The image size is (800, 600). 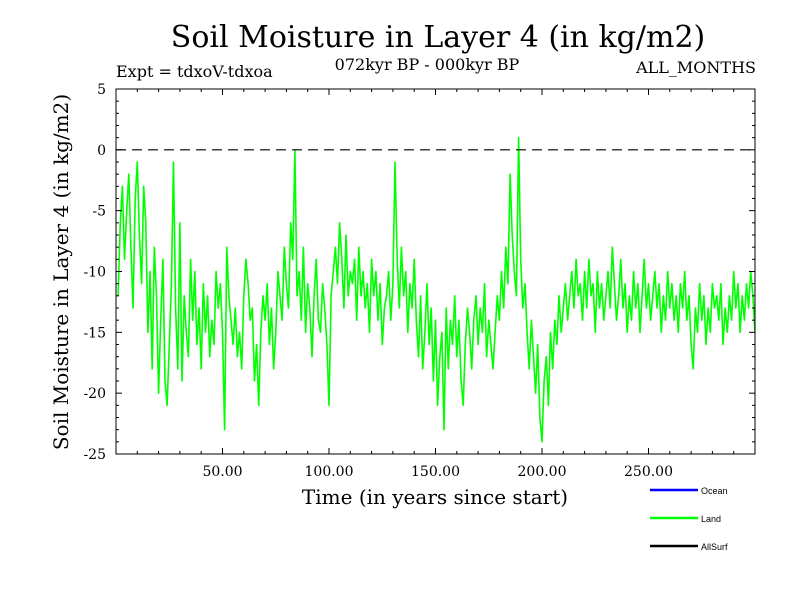 What do you see at coordinates (101, 151) in the screenshot?
I see `y-tick-label: 0` at bounding box center [101, 151].